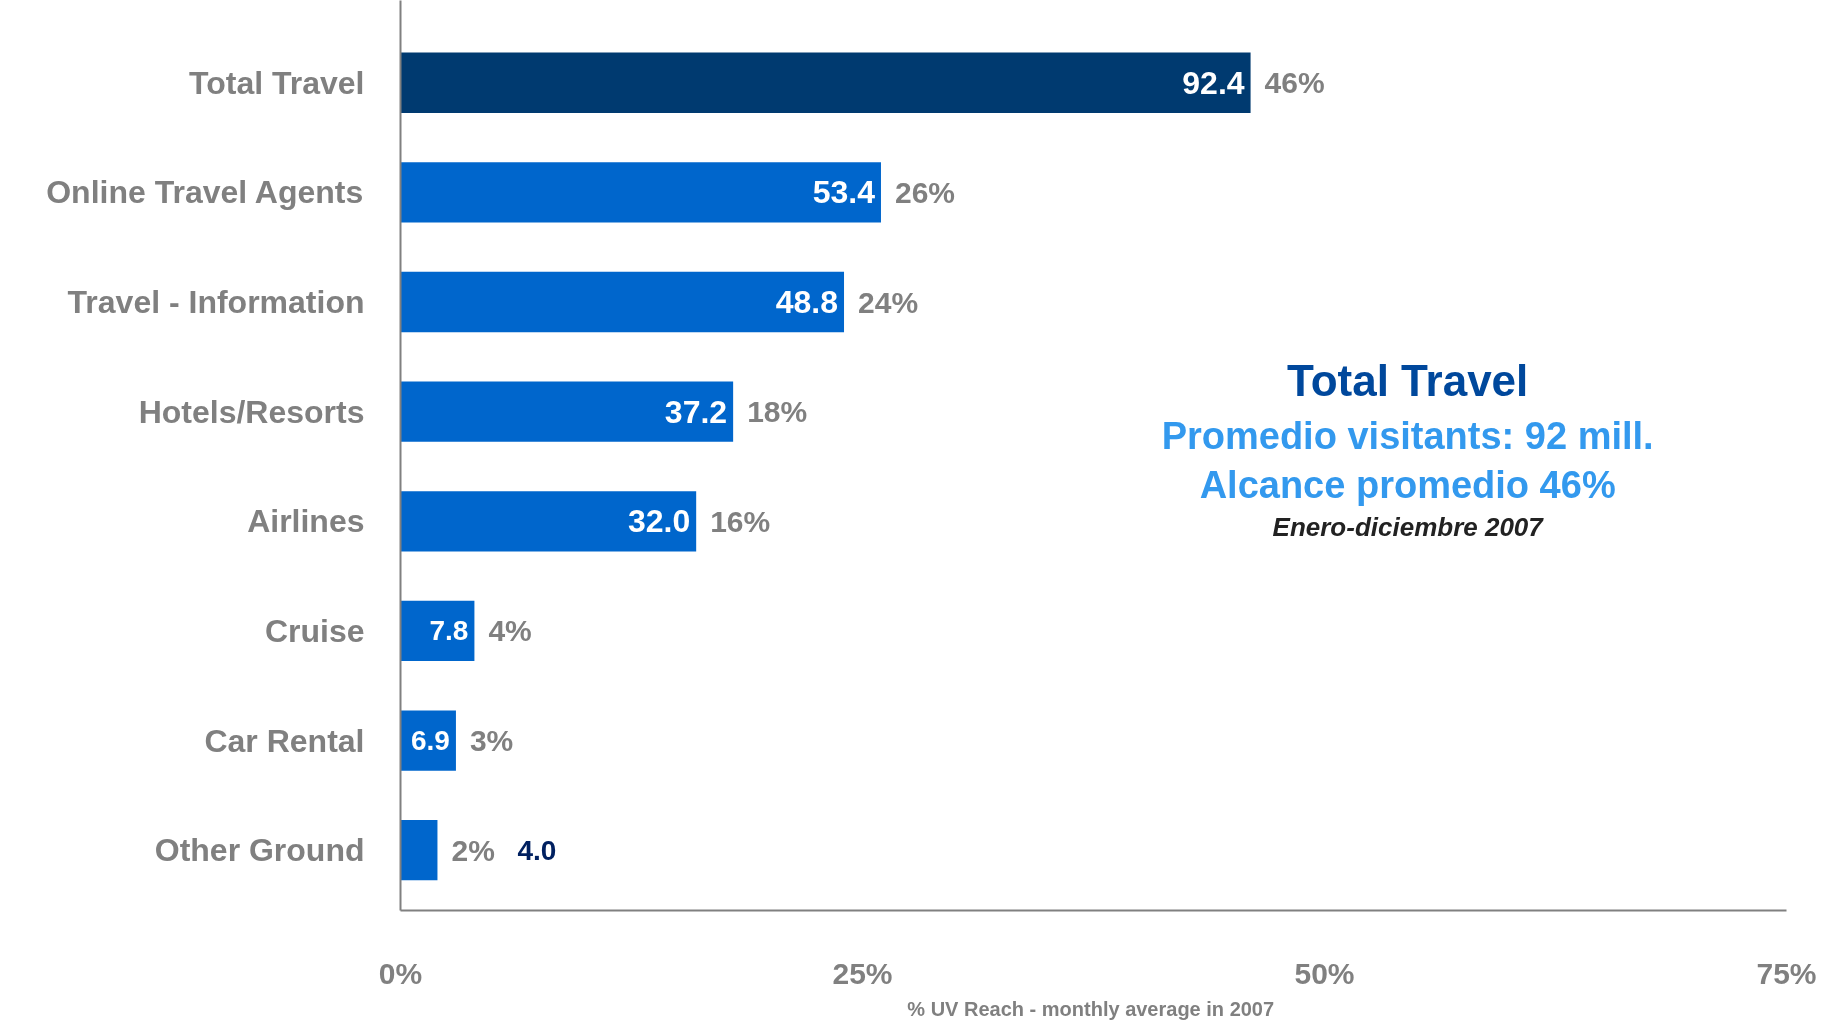  I want to click on x-tick-label: 75%, so click(1786, 973).